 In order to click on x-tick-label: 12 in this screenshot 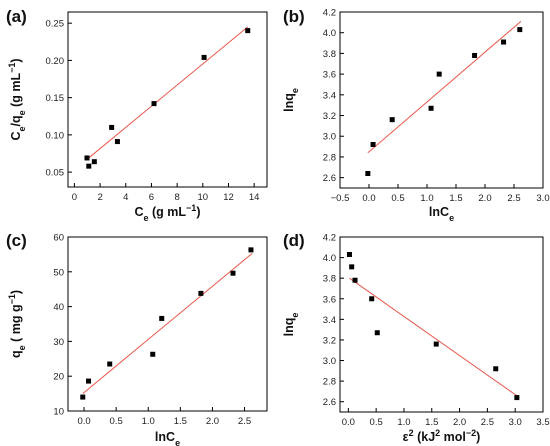, I will do `click(228, 197)`.